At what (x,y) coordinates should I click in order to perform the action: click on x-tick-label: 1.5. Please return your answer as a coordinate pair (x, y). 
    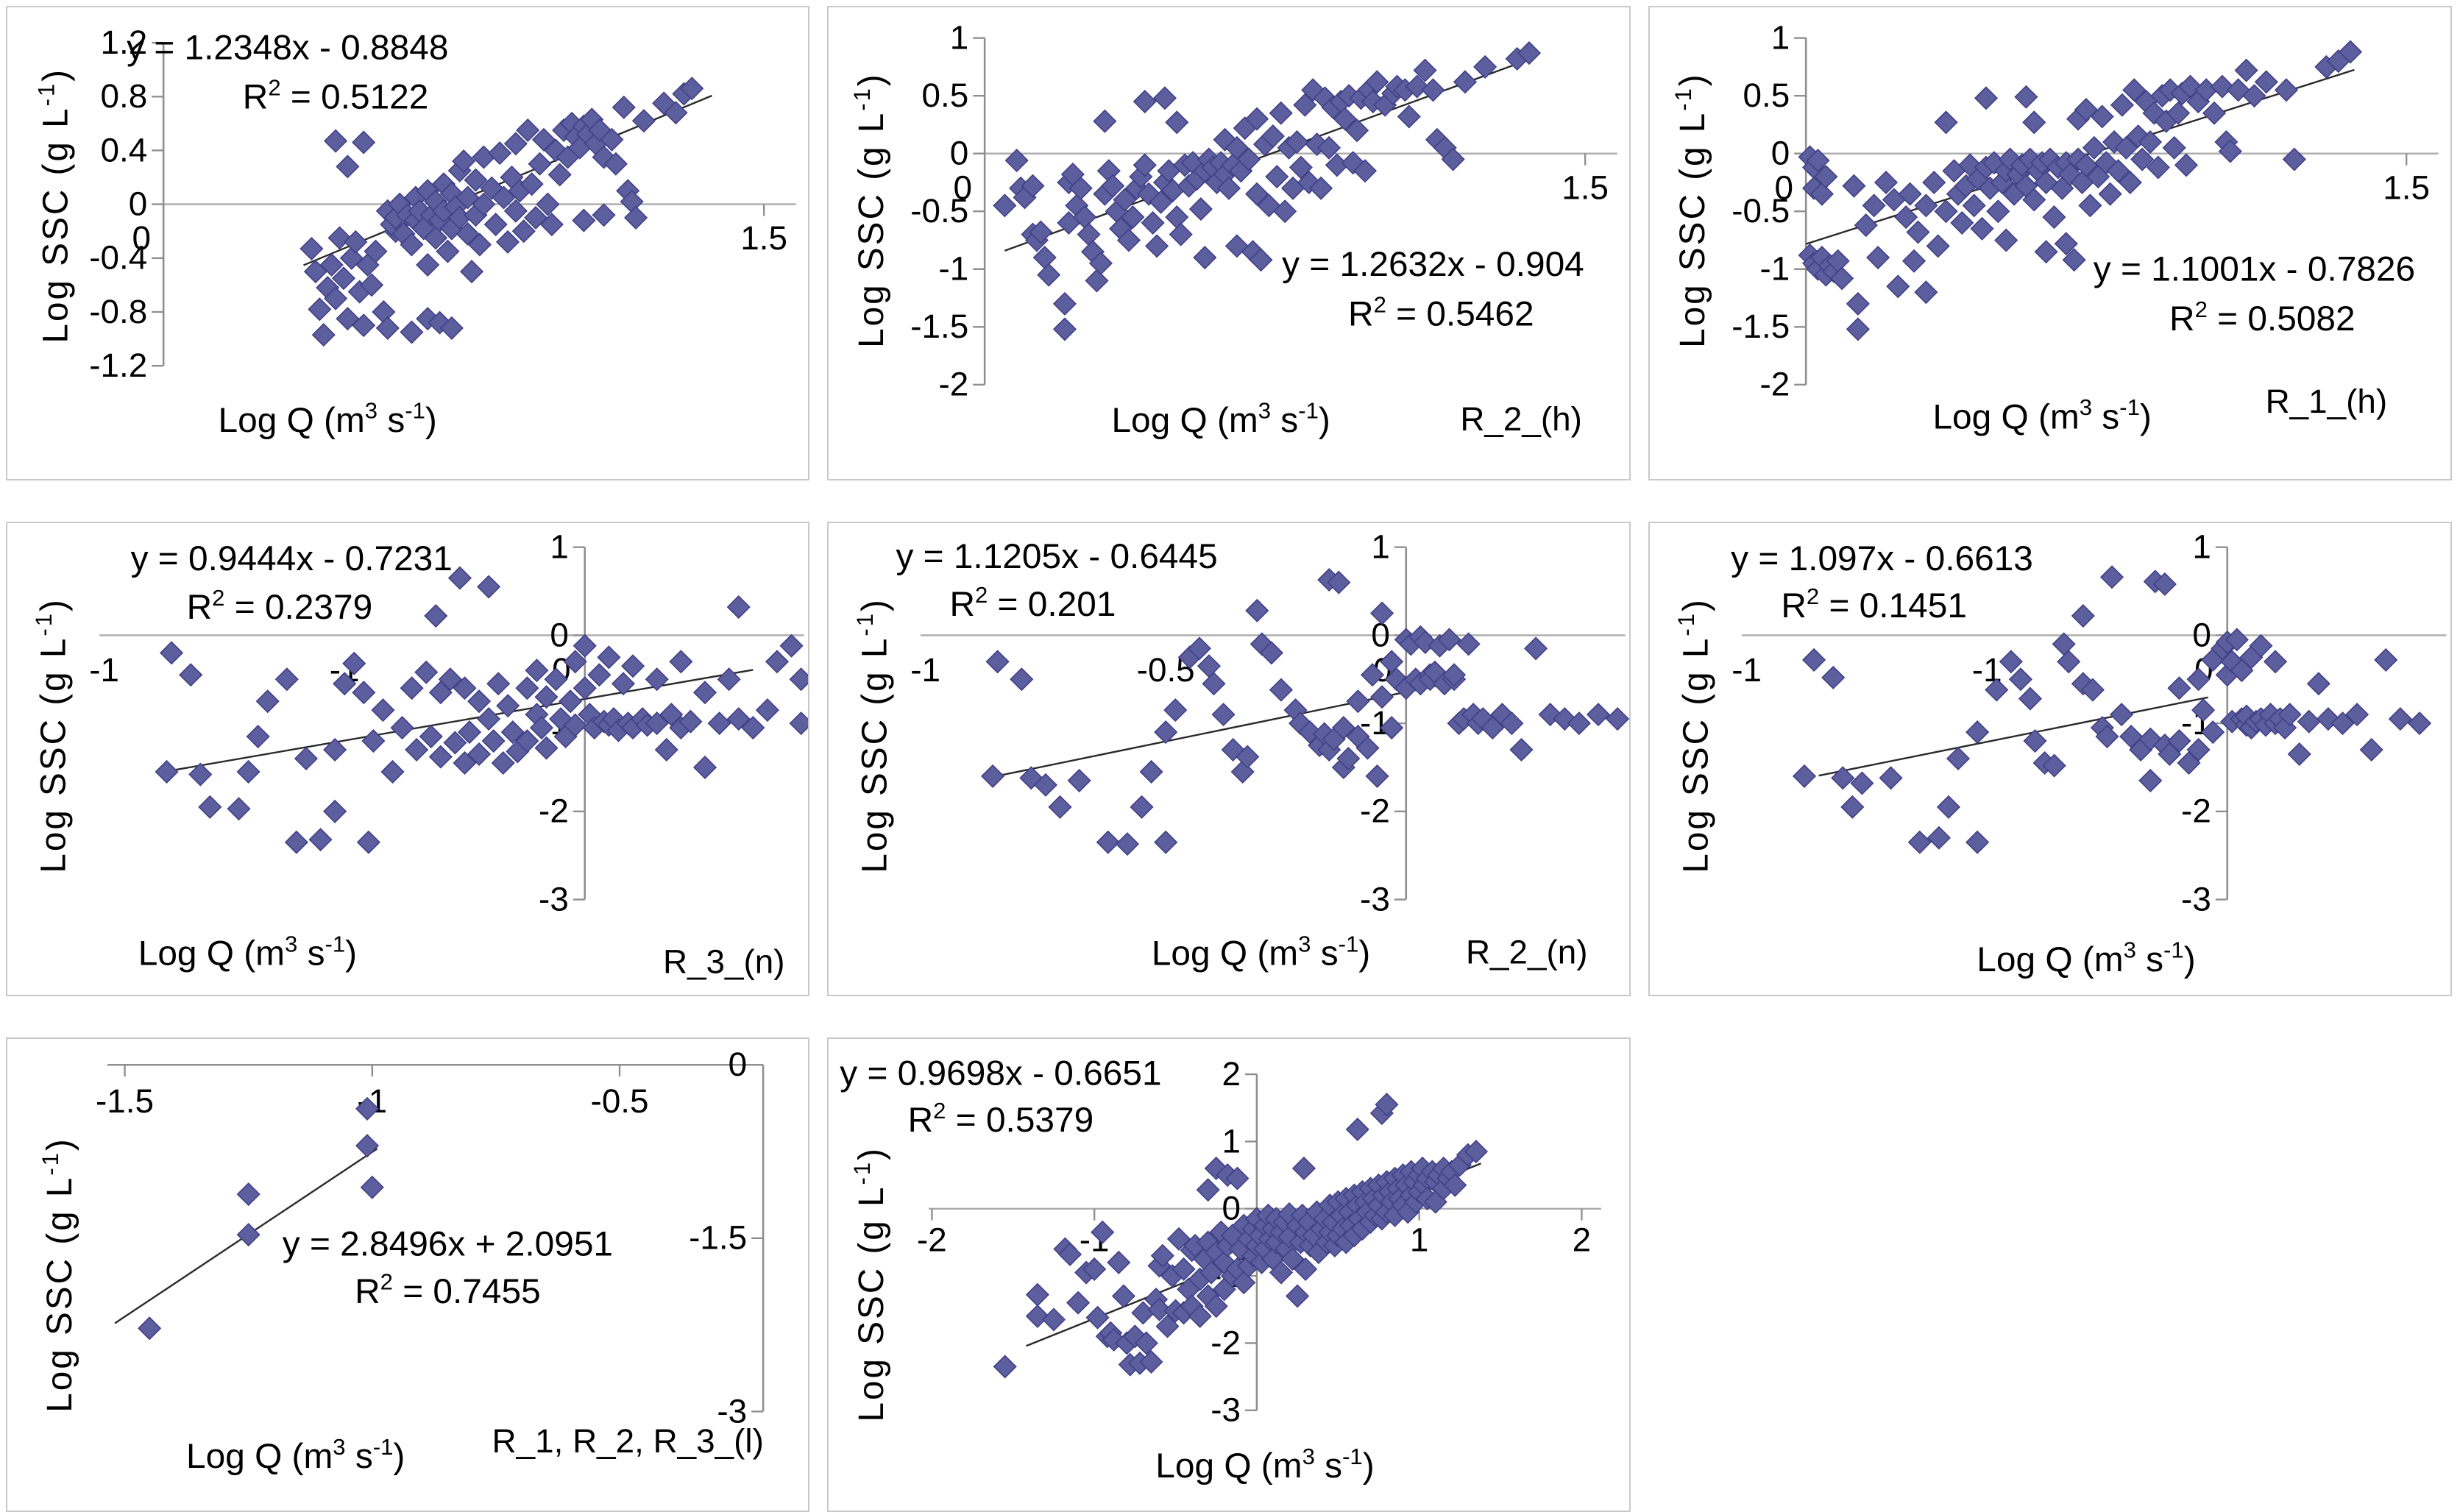
    Looking at the image, I should click on (1585, 187).